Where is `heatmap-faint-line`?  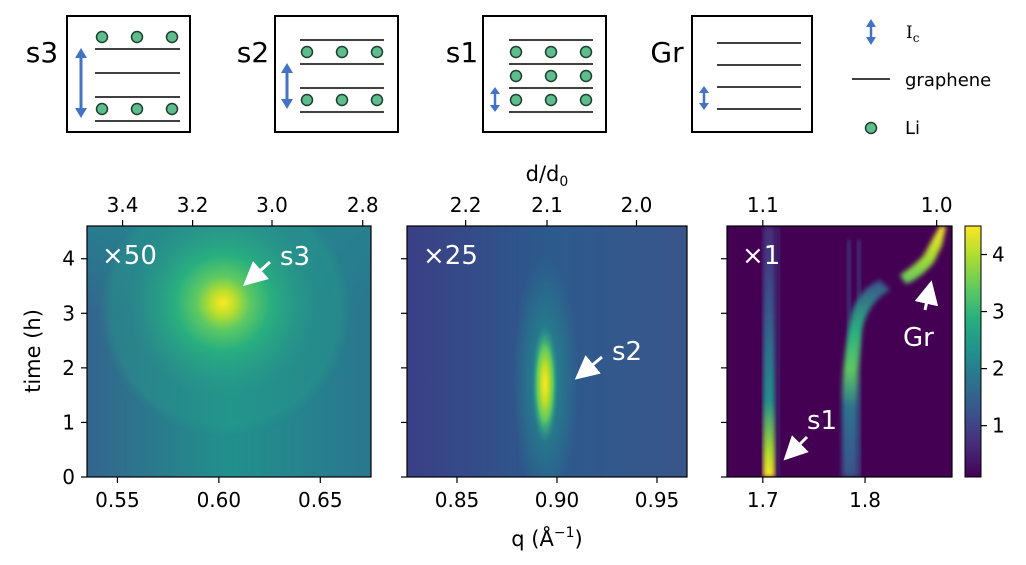
heatmap-faint-line is located at coordinates (778, 351).